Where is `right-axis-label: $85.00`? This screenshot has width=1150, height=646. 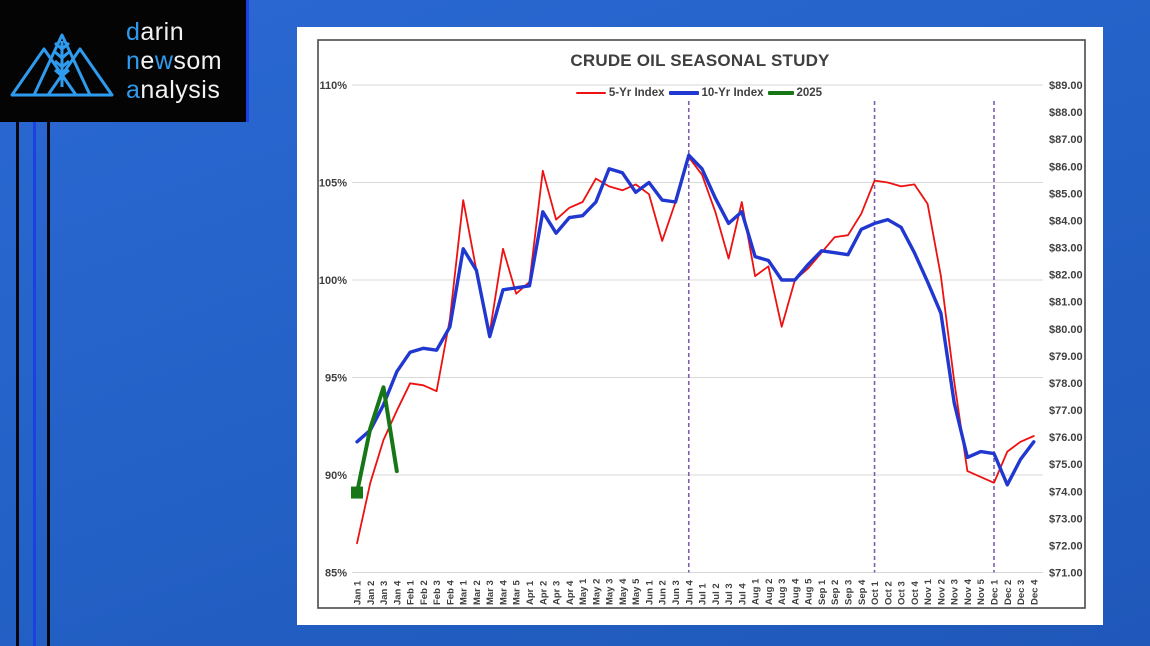 right-axis-label: $85.00 is located at coordinates (1066, 194).